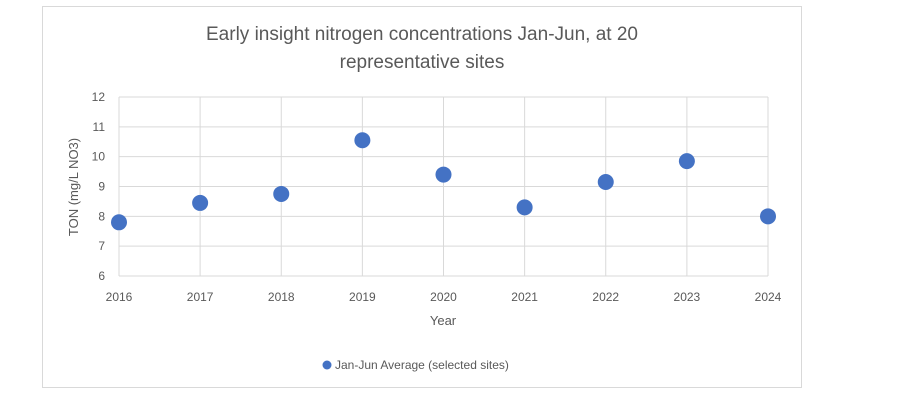  I want to click on x-tick-label: 2020, so click(443, 297).